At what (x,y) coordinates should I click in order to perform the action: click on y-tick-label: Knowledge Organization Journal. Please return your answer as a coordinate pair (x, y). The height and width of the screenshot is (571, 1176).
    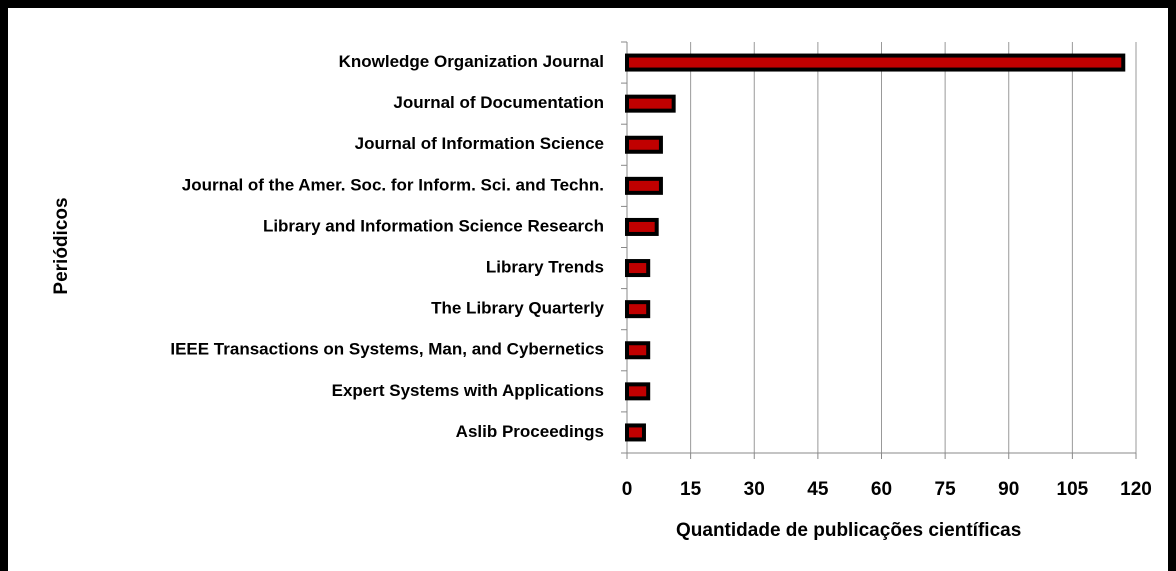
    Looking at the image, I should click on (471, 61).